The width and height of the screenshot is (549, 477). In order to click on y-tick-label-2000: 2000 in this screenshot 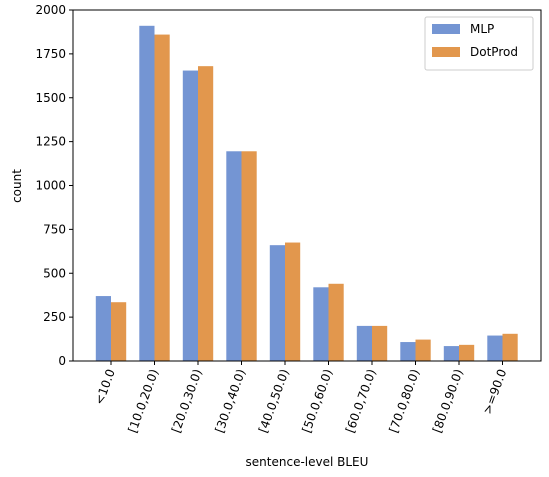, I will do `click(50, 10)`.